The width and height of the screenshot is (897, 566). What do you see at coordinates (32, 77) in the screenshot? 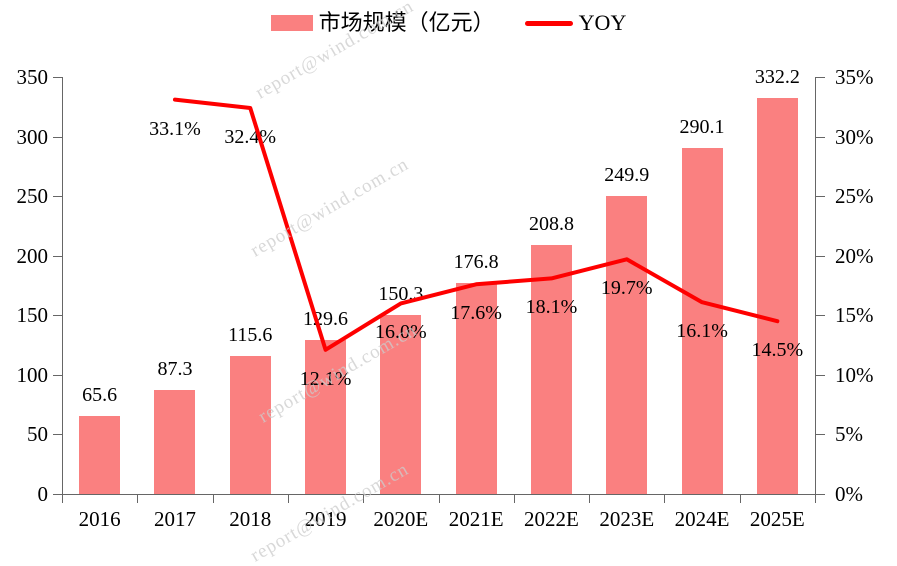
I see `left-axis-tick-label: 350` at bounding box center [32, 77].